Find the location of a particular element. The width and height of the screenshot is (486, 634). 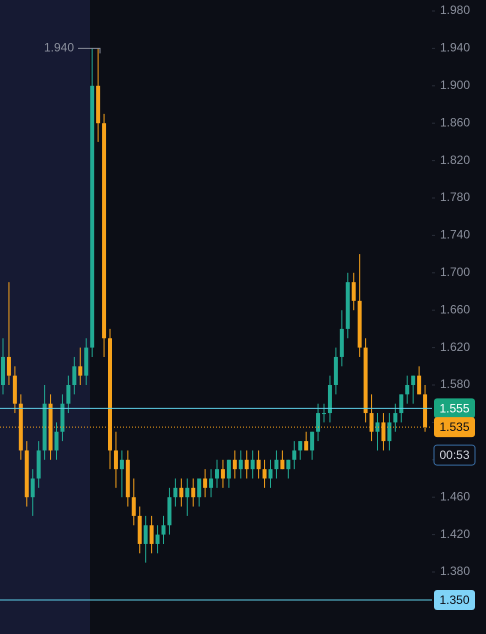

y-tick-label: 1.820 is located at coordinates (455, 160).